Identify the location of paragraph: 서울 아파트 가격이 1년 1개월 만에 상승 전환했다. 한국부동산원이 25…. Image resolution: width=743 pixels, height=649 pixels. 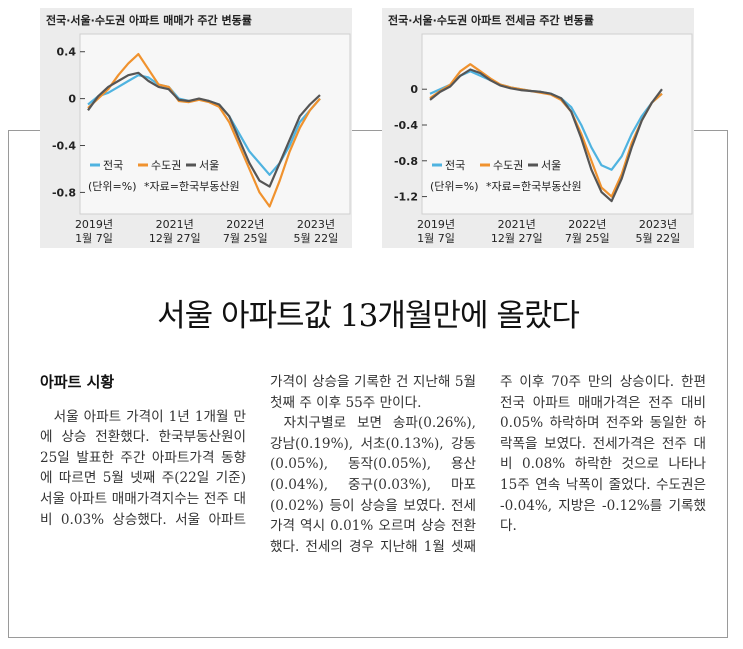
(258, 451).